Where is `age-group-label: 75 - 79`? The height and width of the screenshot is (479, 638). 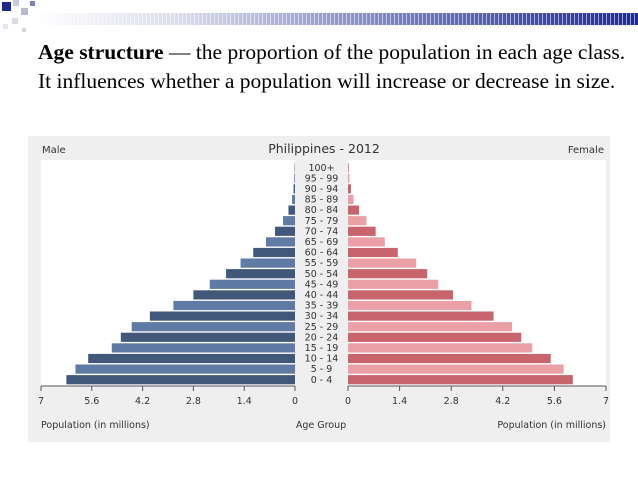
age-group-label: 75 - 79 is located at coordinates (322, 221).